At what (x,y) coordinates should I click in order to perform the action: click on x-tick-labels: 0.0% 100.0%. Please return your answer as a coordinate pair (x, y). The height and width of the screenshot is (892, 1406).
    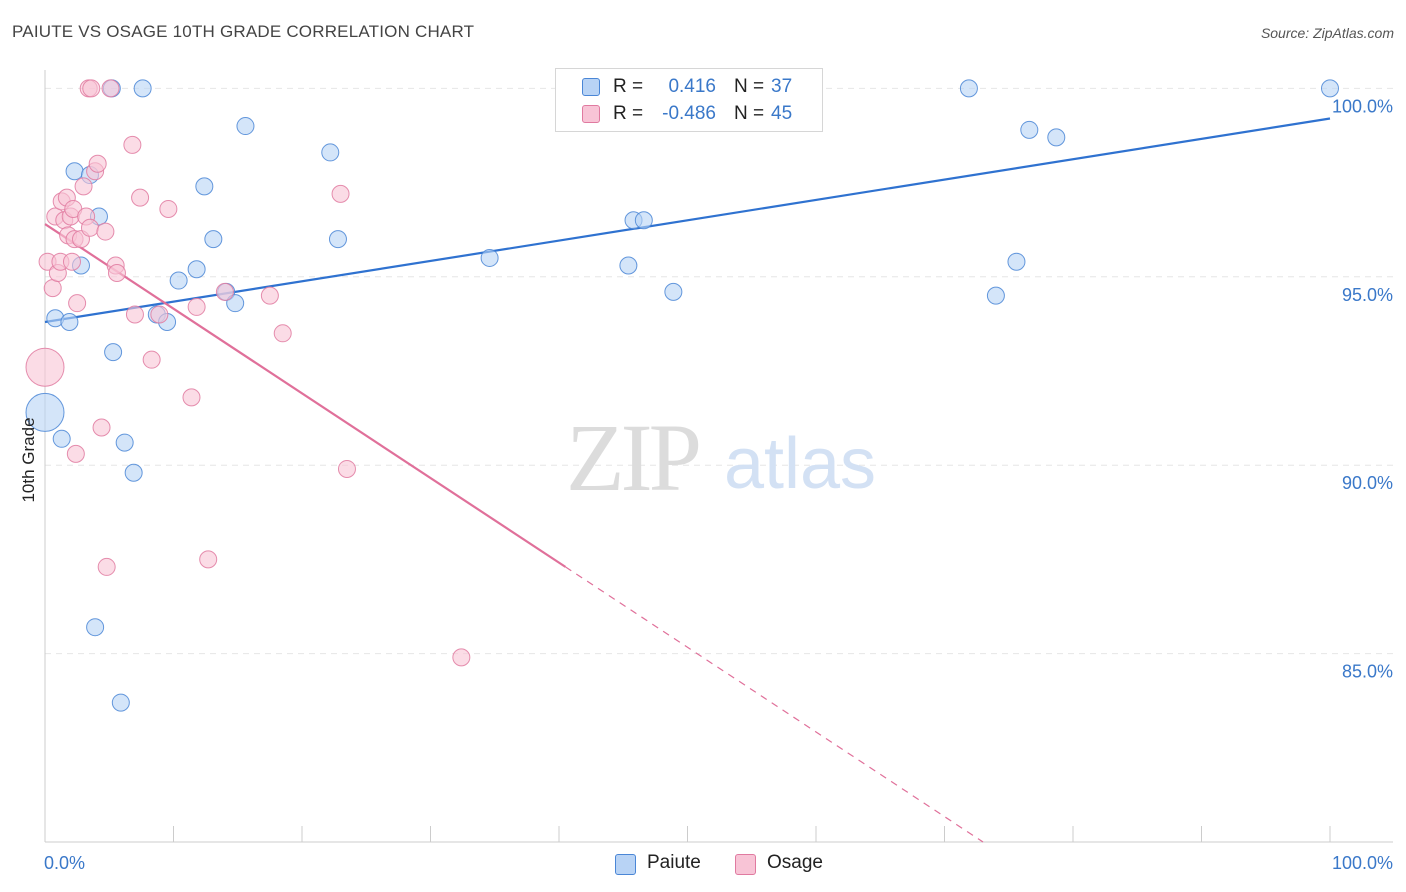
    Looking at the image, I should click on (718, 863).